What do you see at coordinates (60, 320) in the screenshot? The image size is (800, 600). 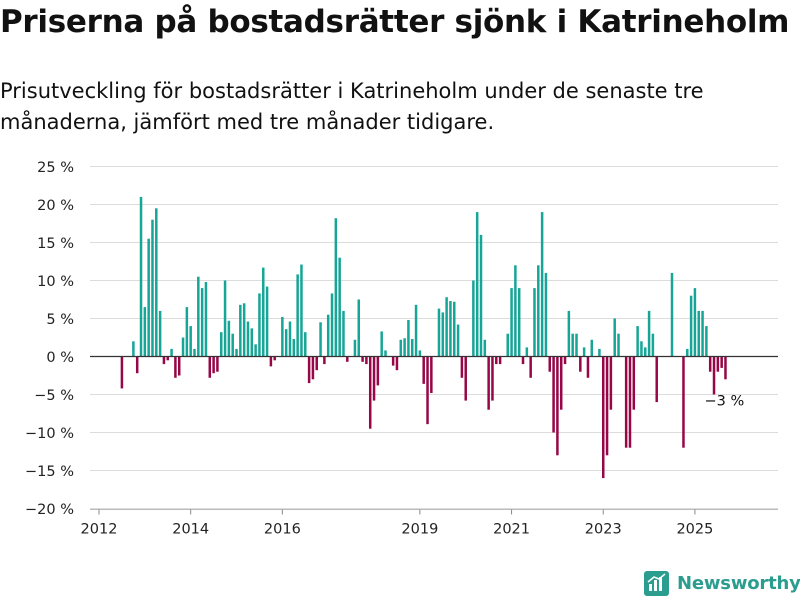 I see `y-tick-label: 5 %` at bounding box center [60, 320].